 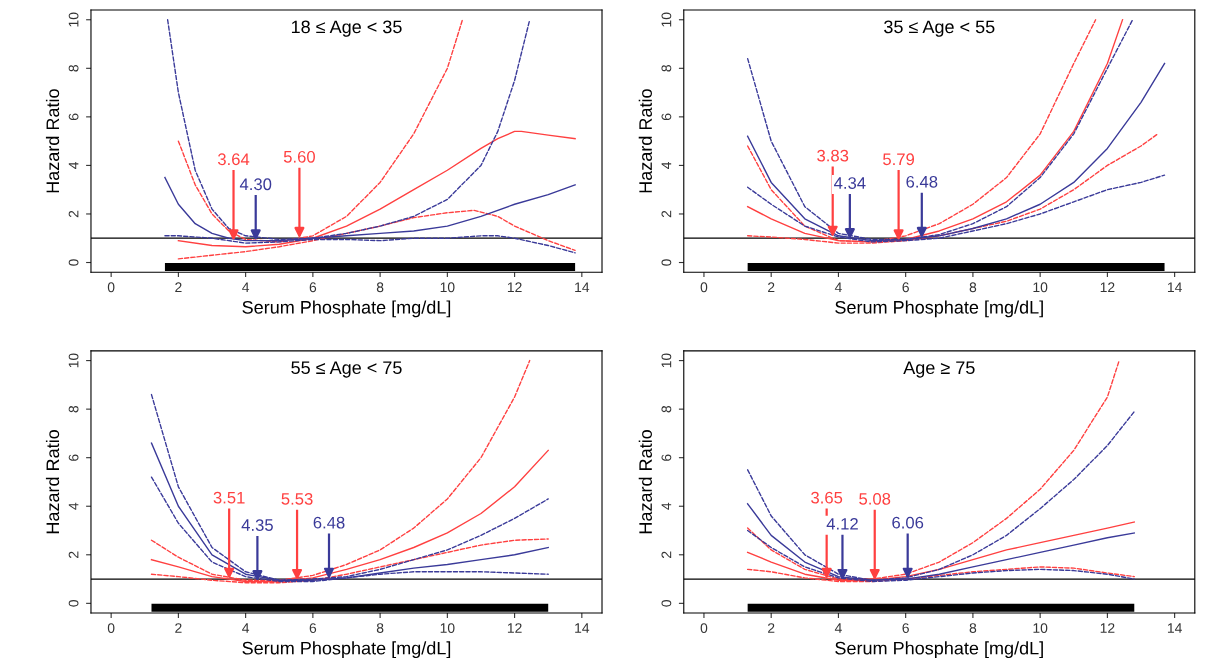 I want to click on annotation: 3.65, so click(x=827, y=497).